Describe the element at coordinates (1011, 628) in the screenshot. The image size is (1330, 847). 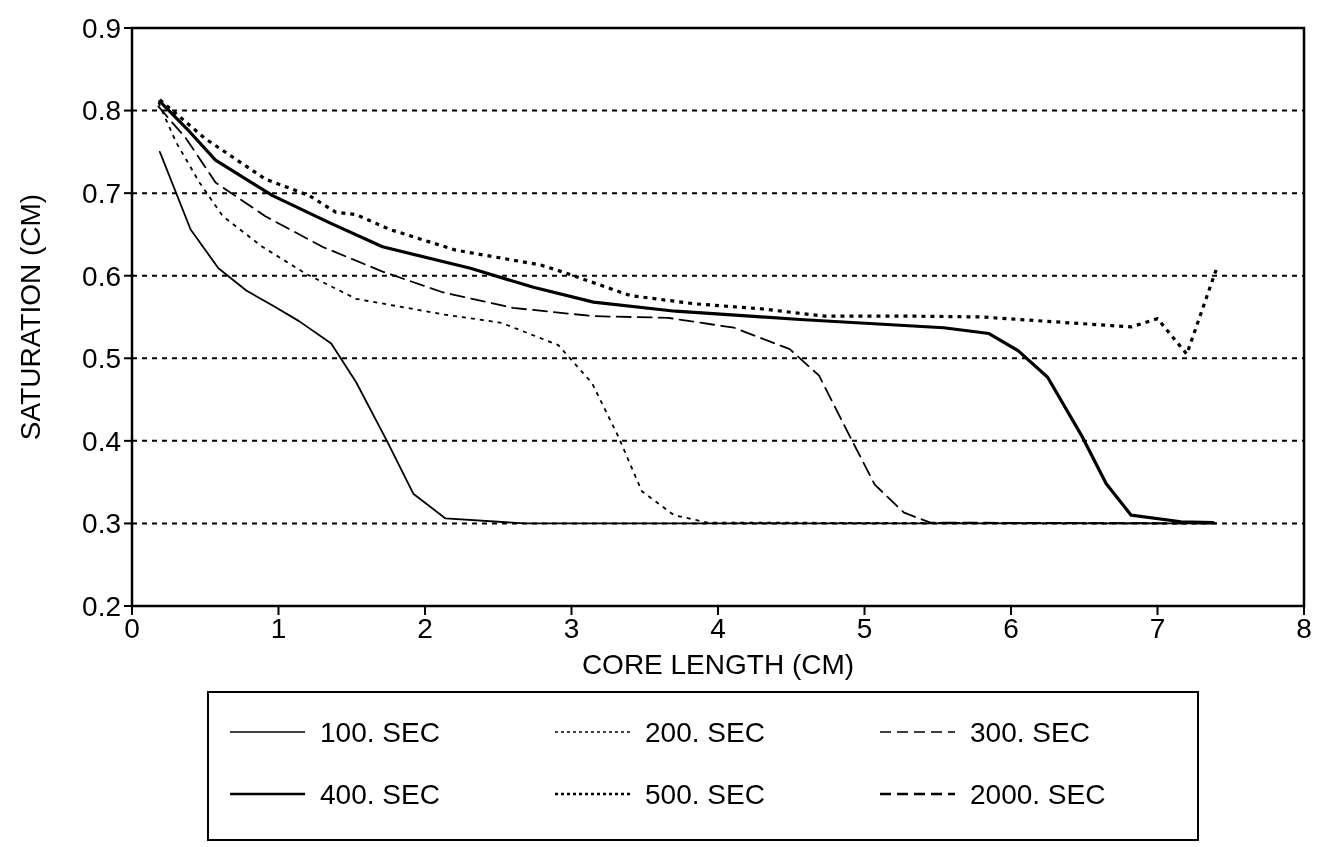
I see `x-tick-label: 6` at that location.